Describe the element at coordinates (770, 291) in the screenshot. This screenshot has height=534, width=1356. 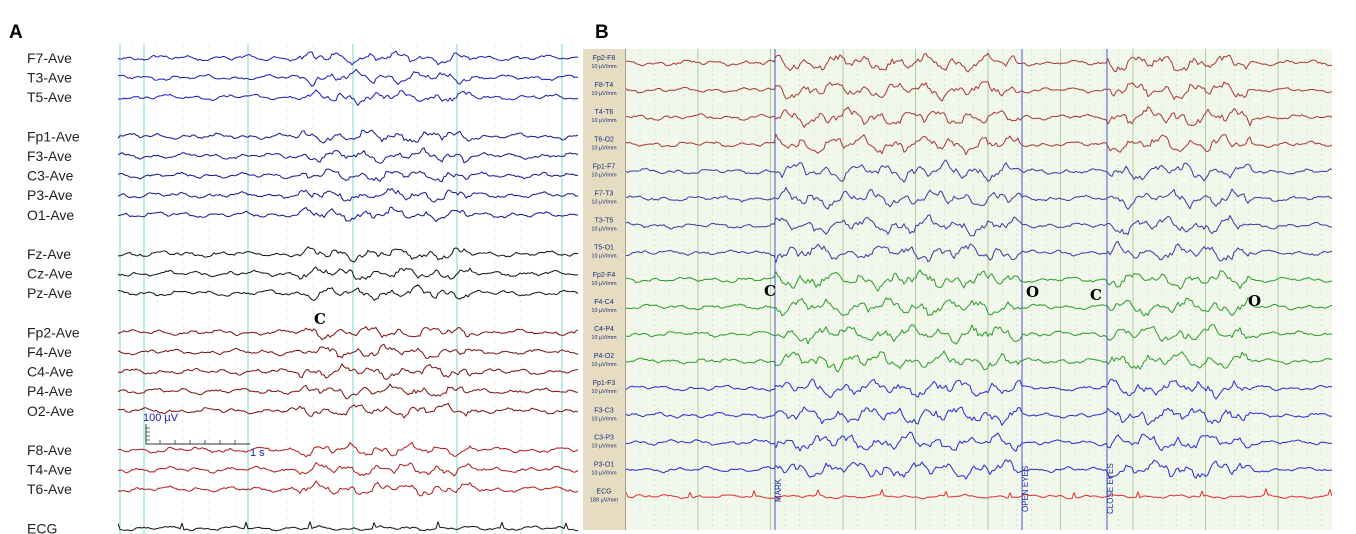
I see `marker-c-1: C` at that location.